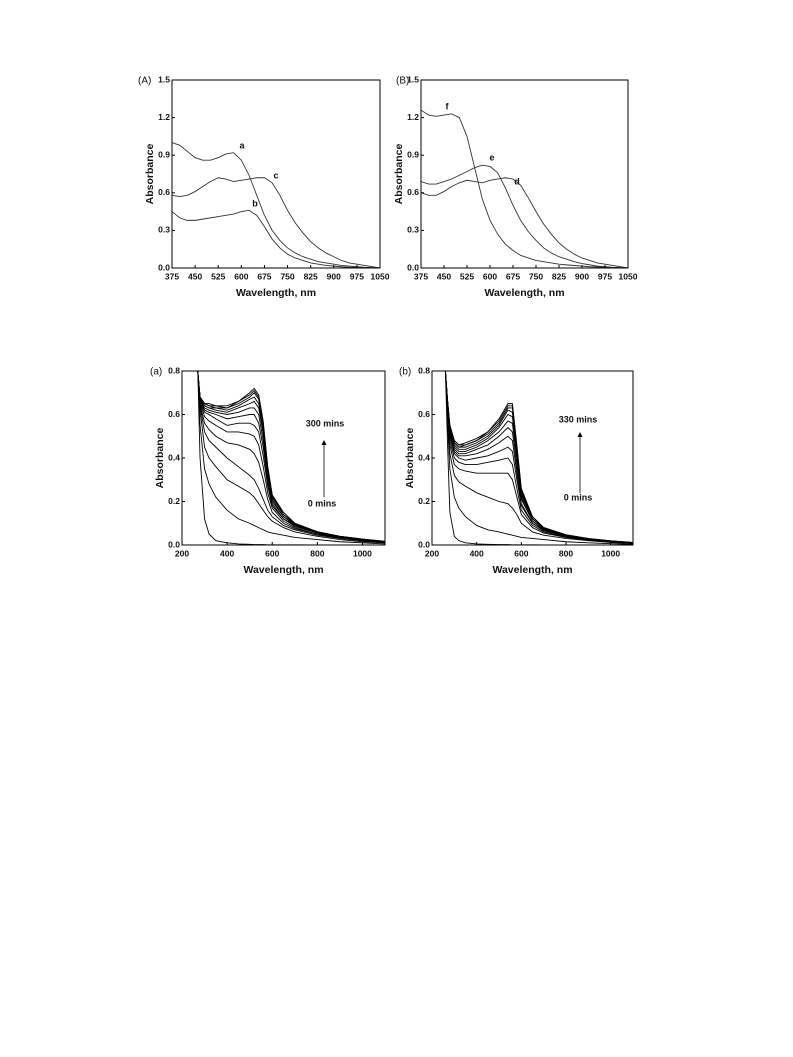  Describe the element at coordinates (255, 203) in the screenshot. I see `curve-label: b` at that location.